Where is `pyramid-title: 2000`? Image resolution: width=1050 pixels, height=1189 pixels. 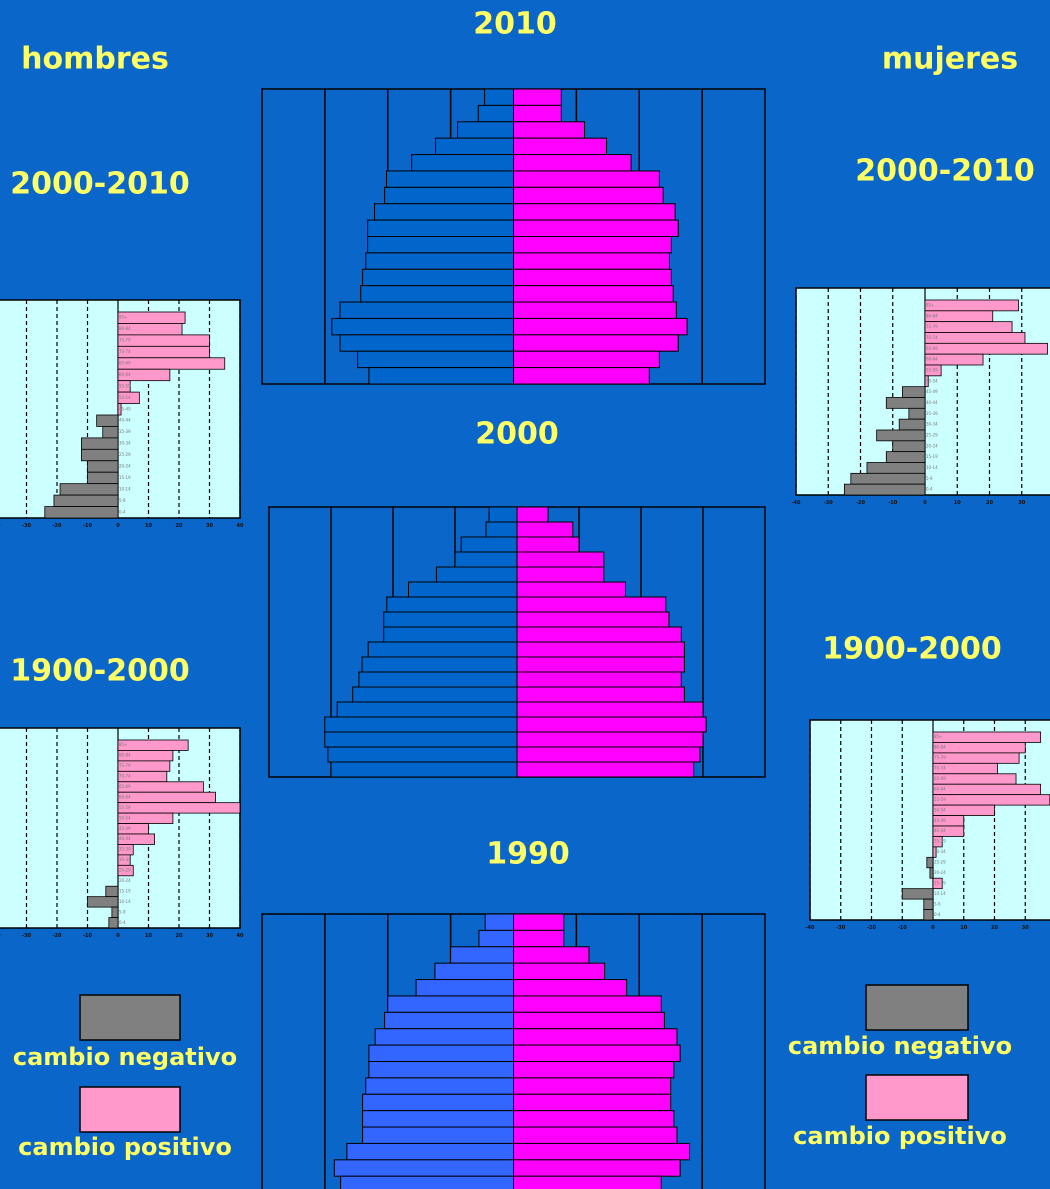
pyramid-title: 2000 is located at coordinates (517, 434).